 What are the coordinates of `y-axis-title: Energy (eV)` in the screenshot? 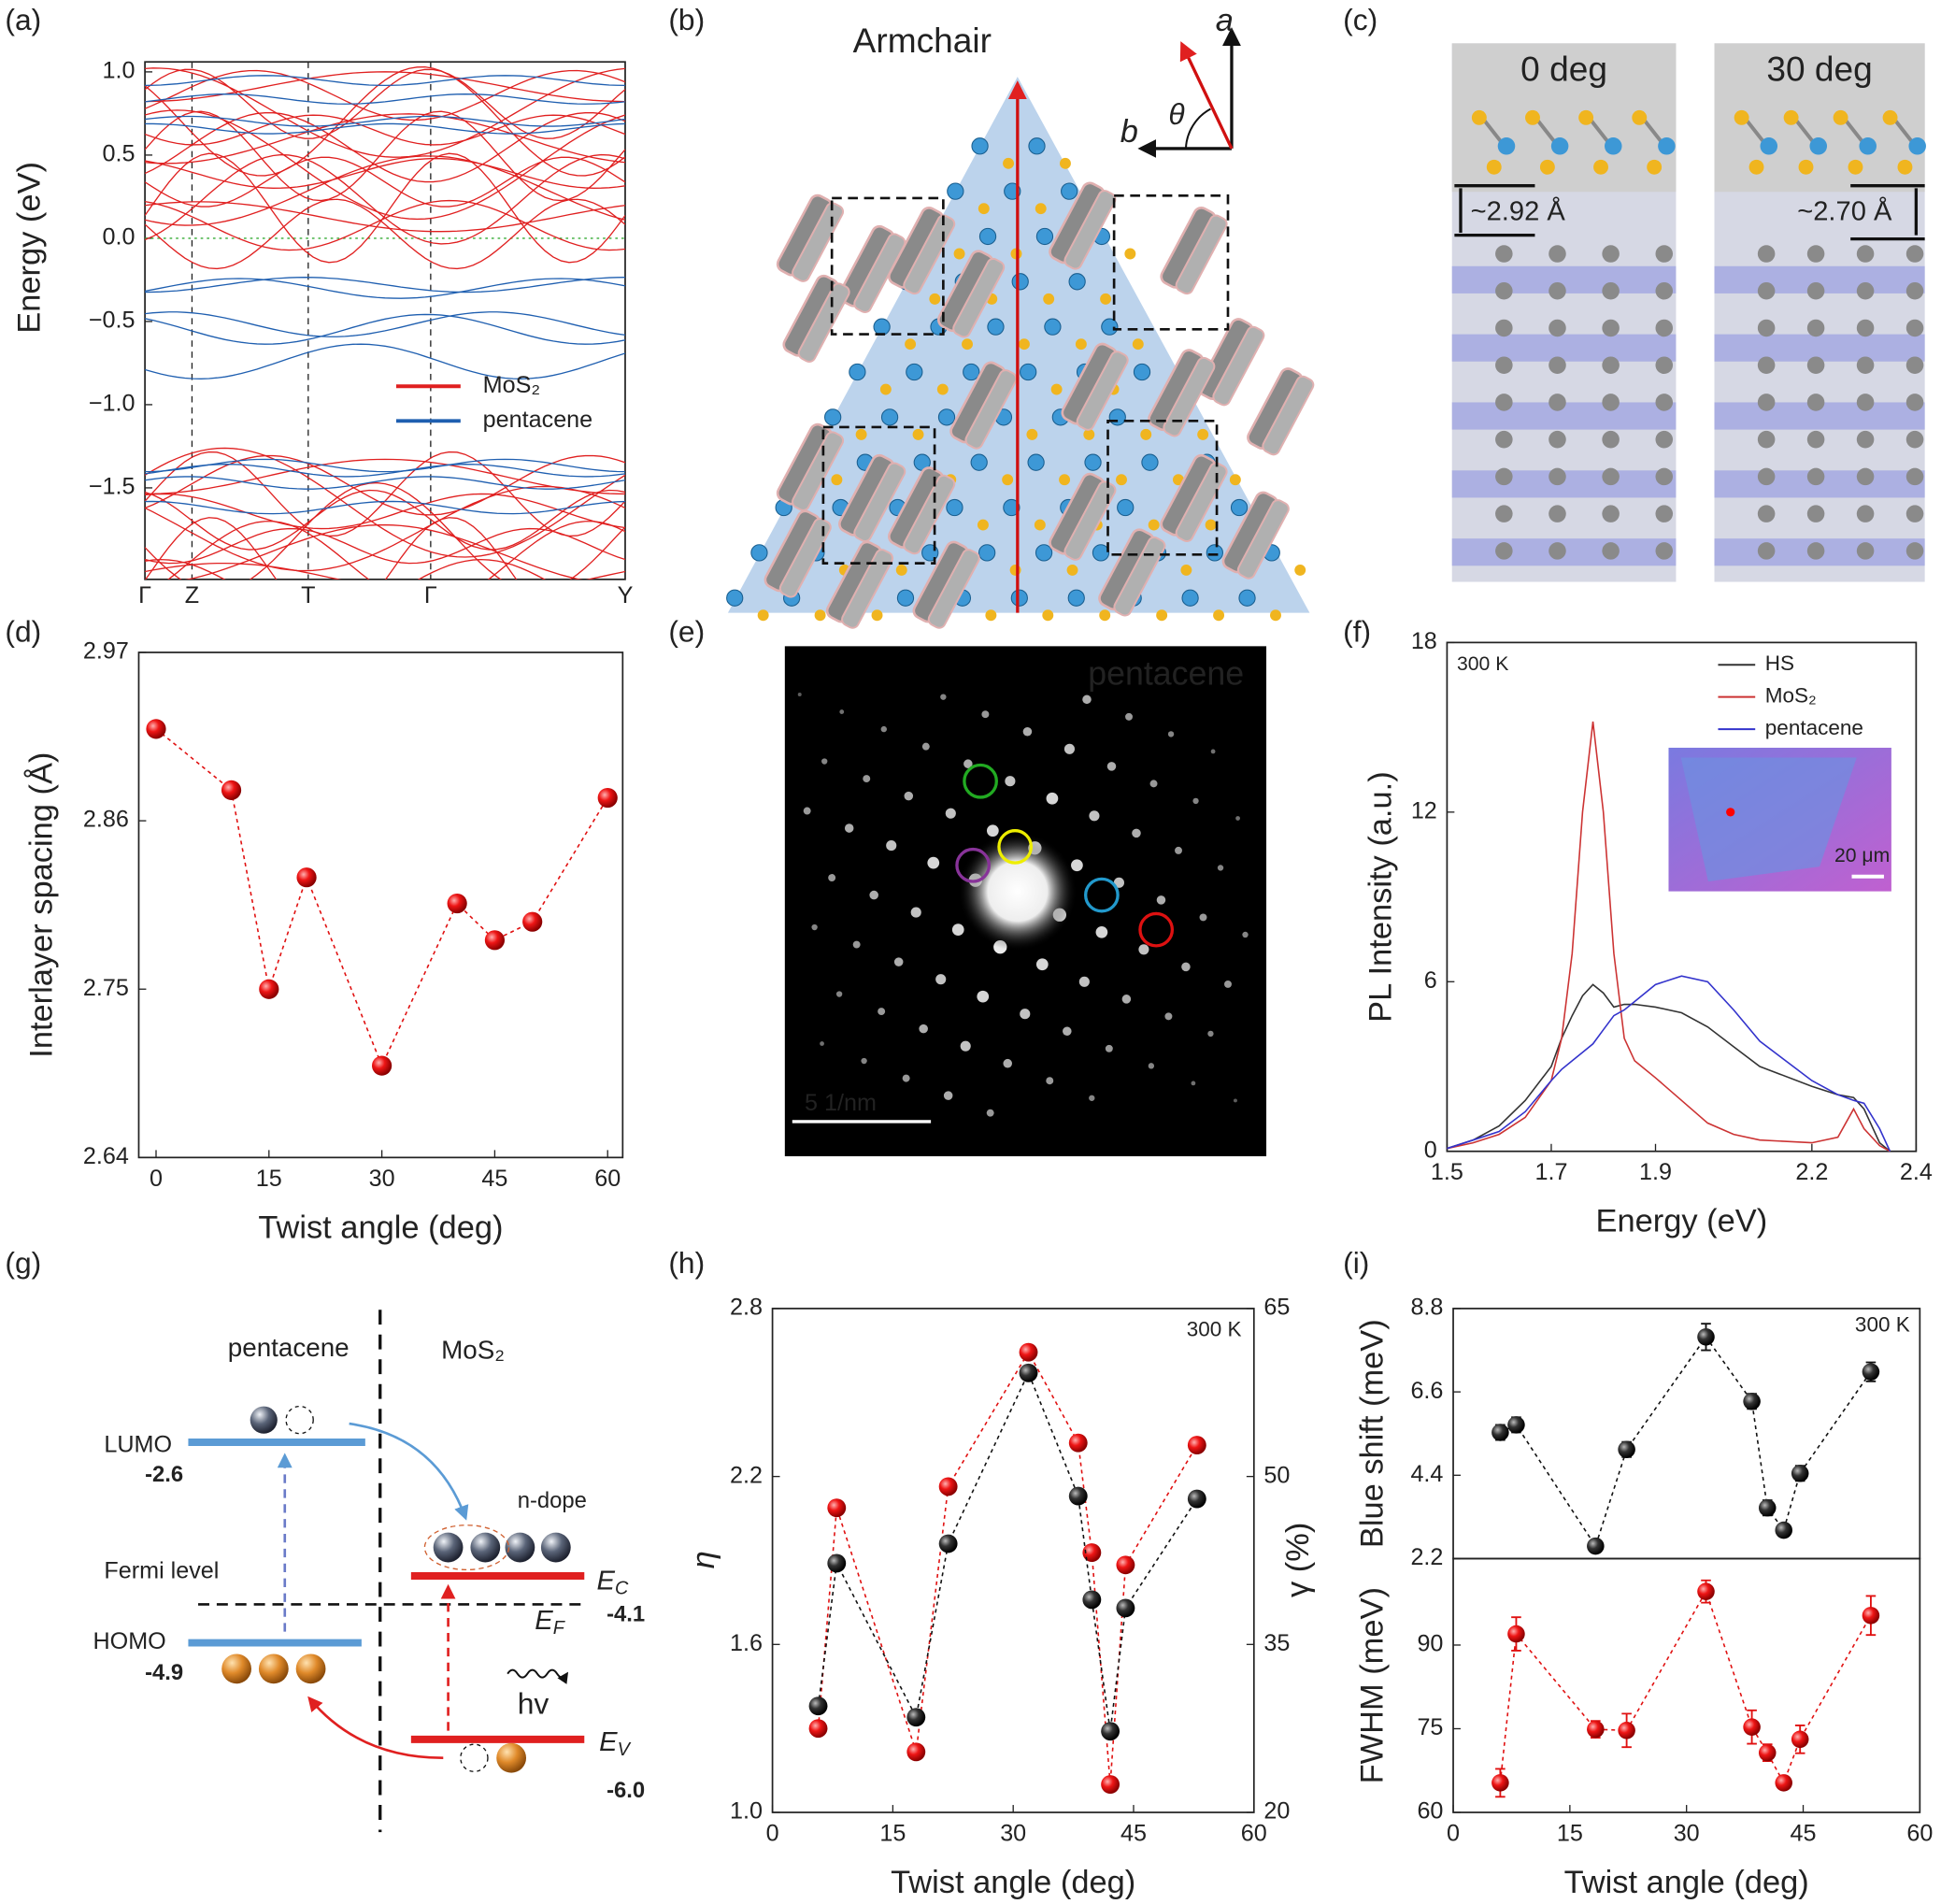 It's located at (29, 248).